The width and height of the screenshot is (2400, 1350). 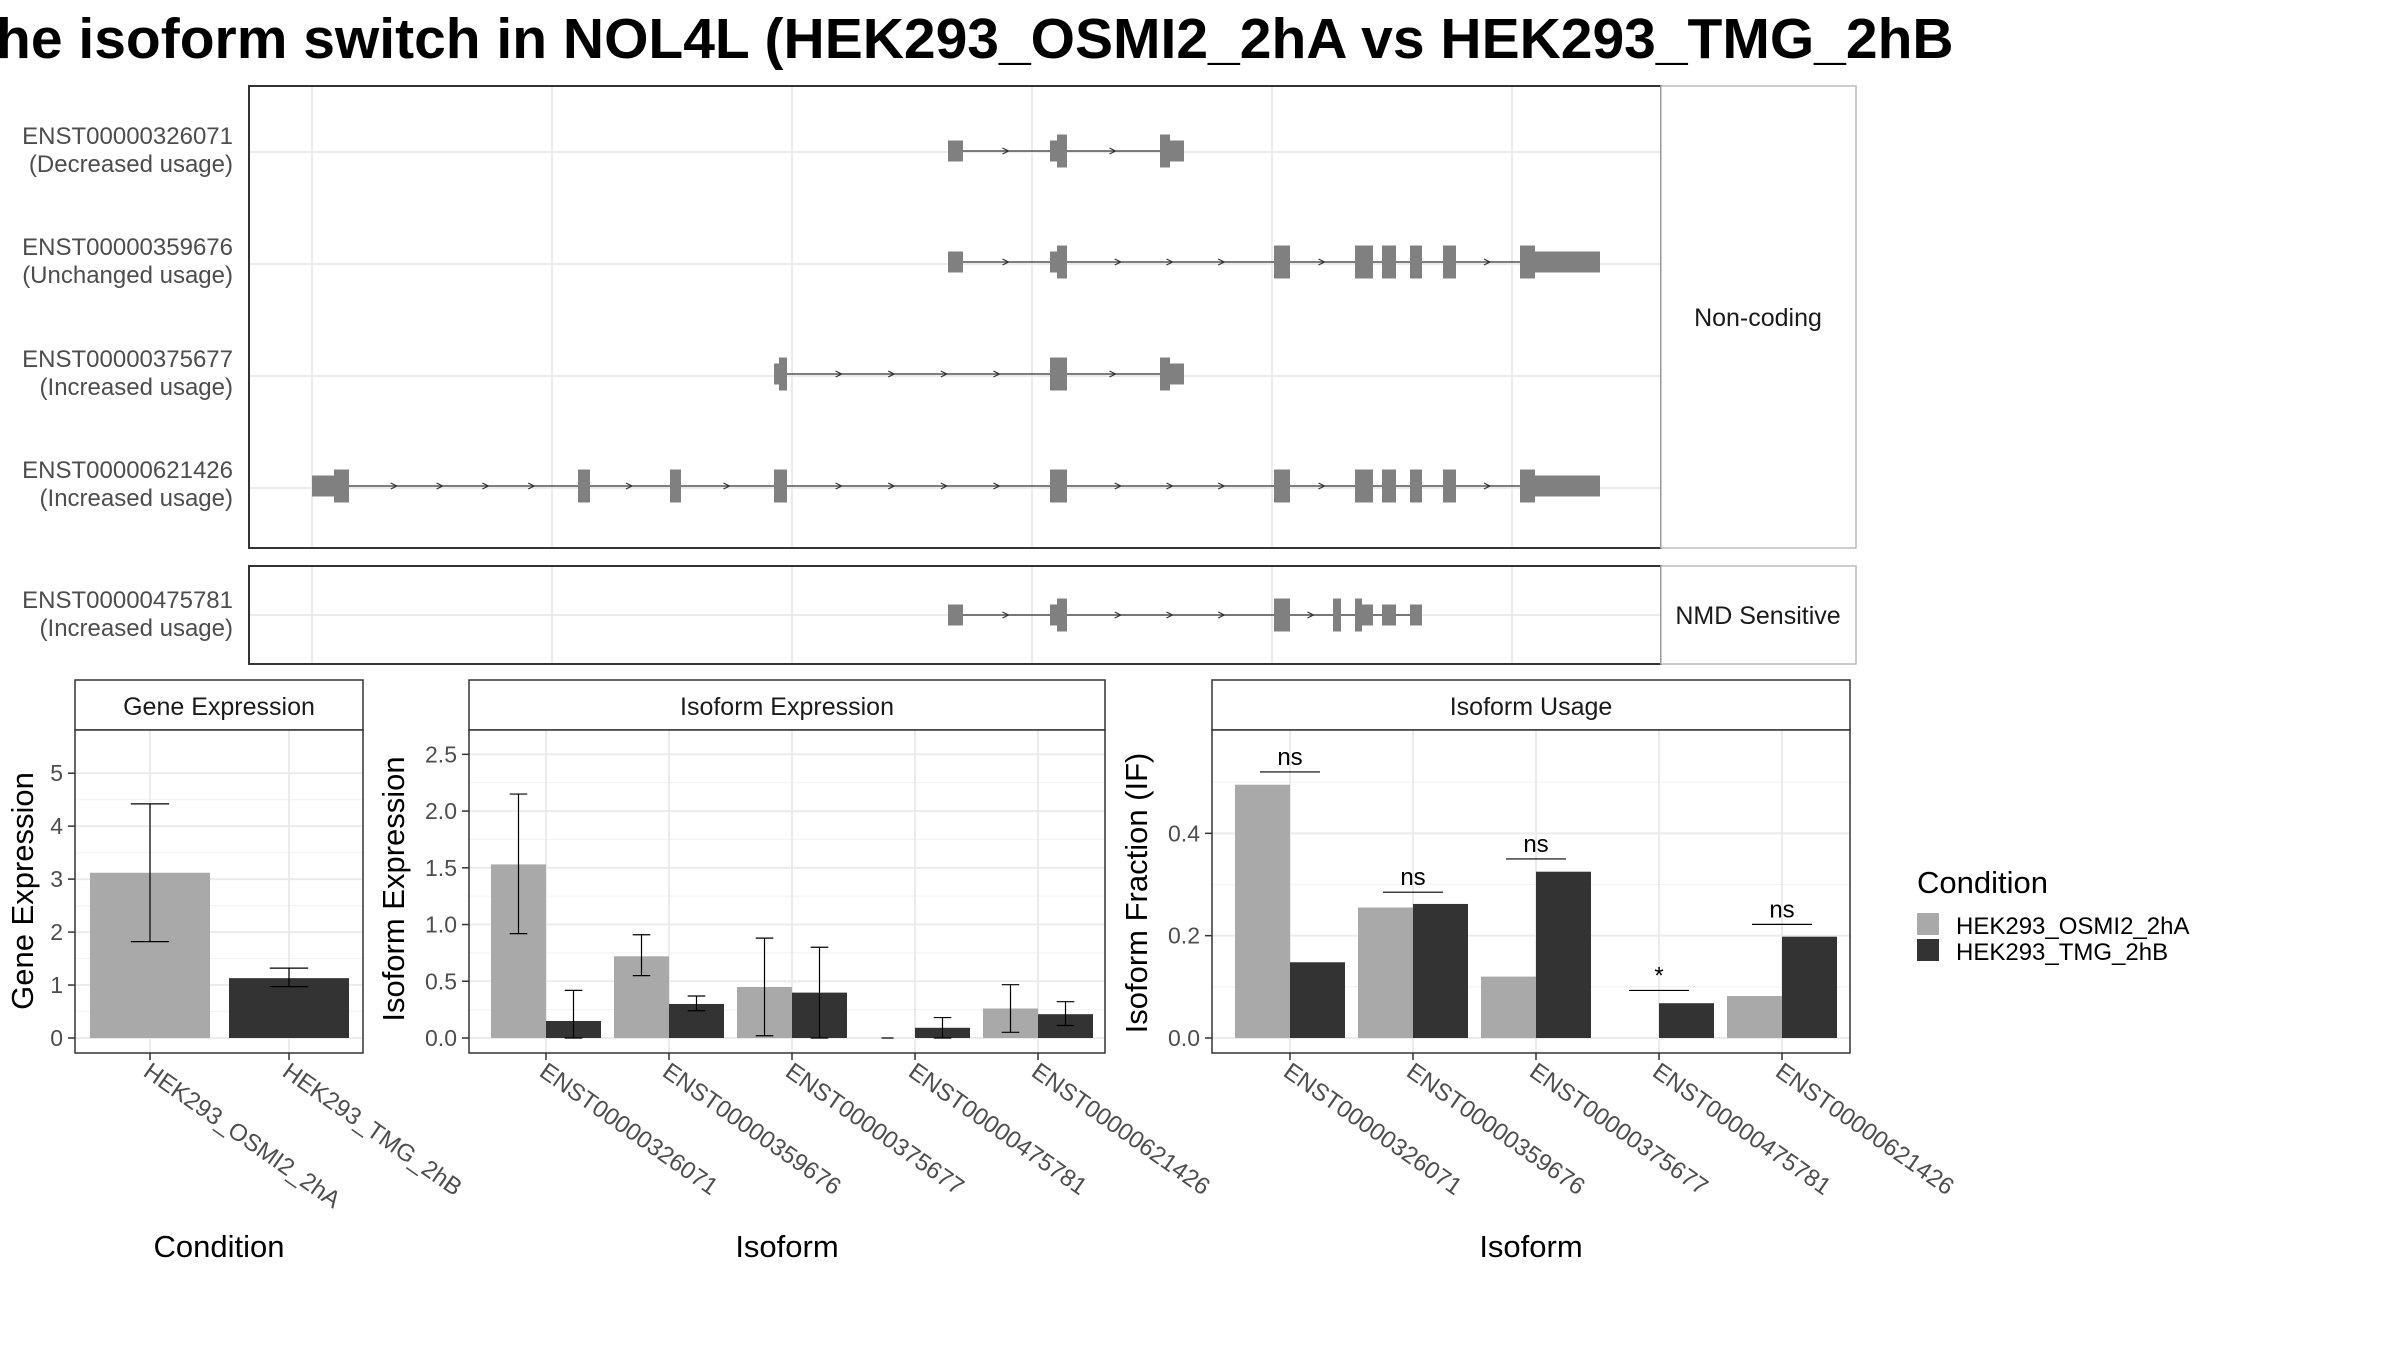 I want to click on isoform-label-id: ENST00000475781, so click(x=127, y=600).